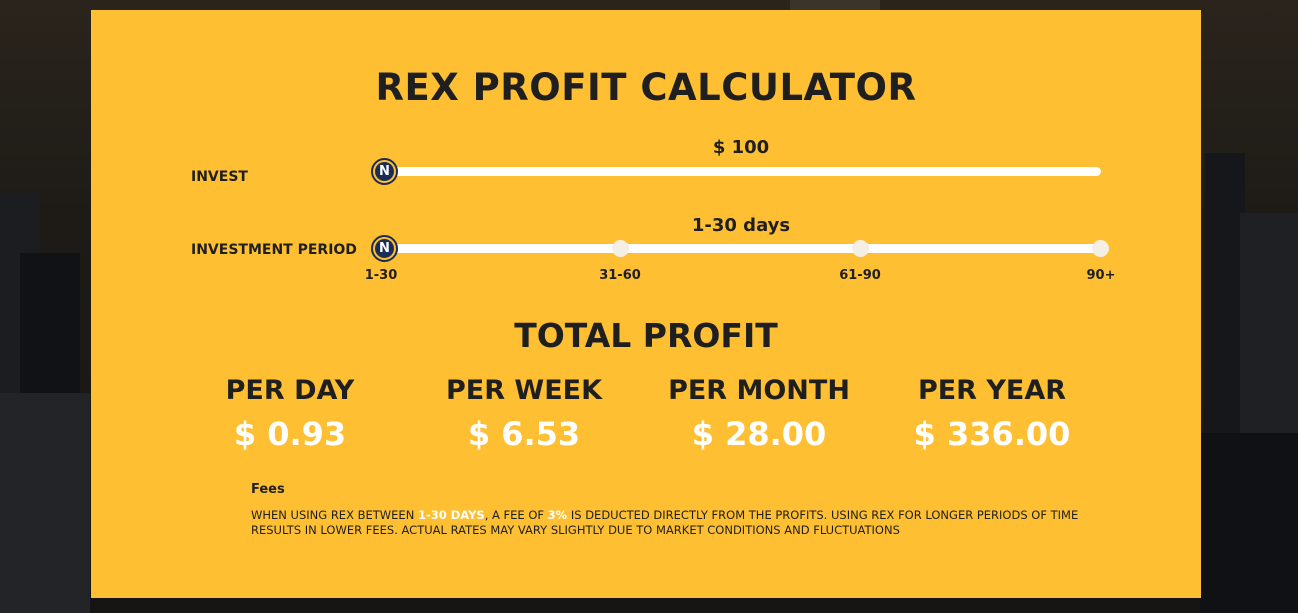 Image resolution: width=1298 pixels, height=613 pixels. Describe the element at coordinates (646, 87) in the screenshot. I see `page-title: REX PROFIT CALCULATOR` at that location.